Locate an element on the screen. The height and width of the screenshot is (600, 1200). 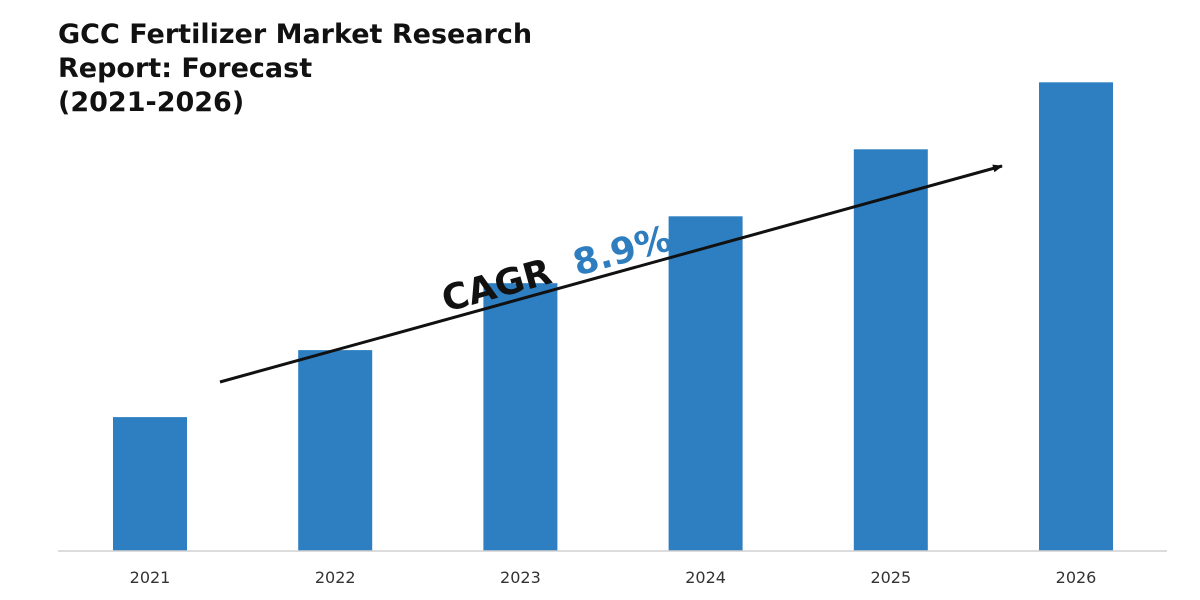
x-tick-label-2026: 2026 is located at coordinates (1076, 577).